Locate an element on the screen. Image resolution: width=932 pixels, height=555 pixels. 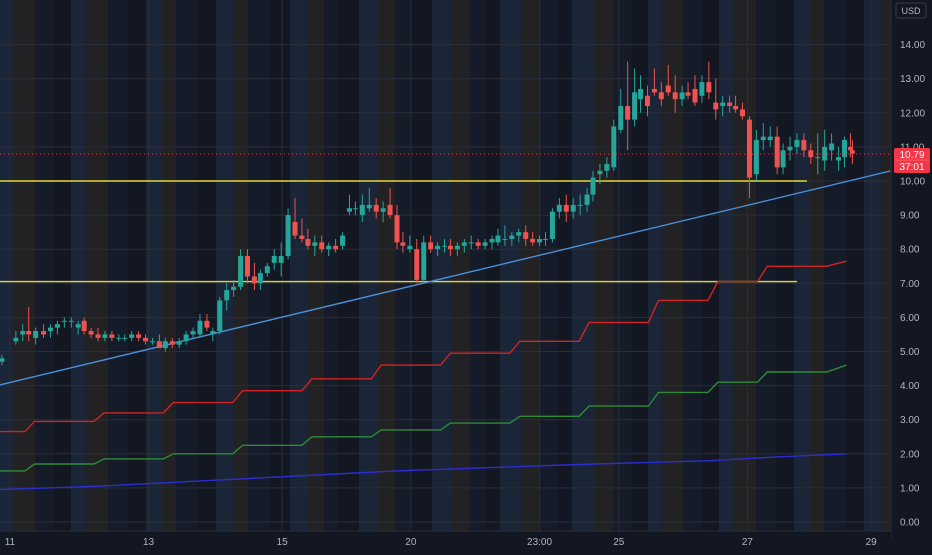
price-badge: 10.79 37:01 is located at coordinates (912, 161).